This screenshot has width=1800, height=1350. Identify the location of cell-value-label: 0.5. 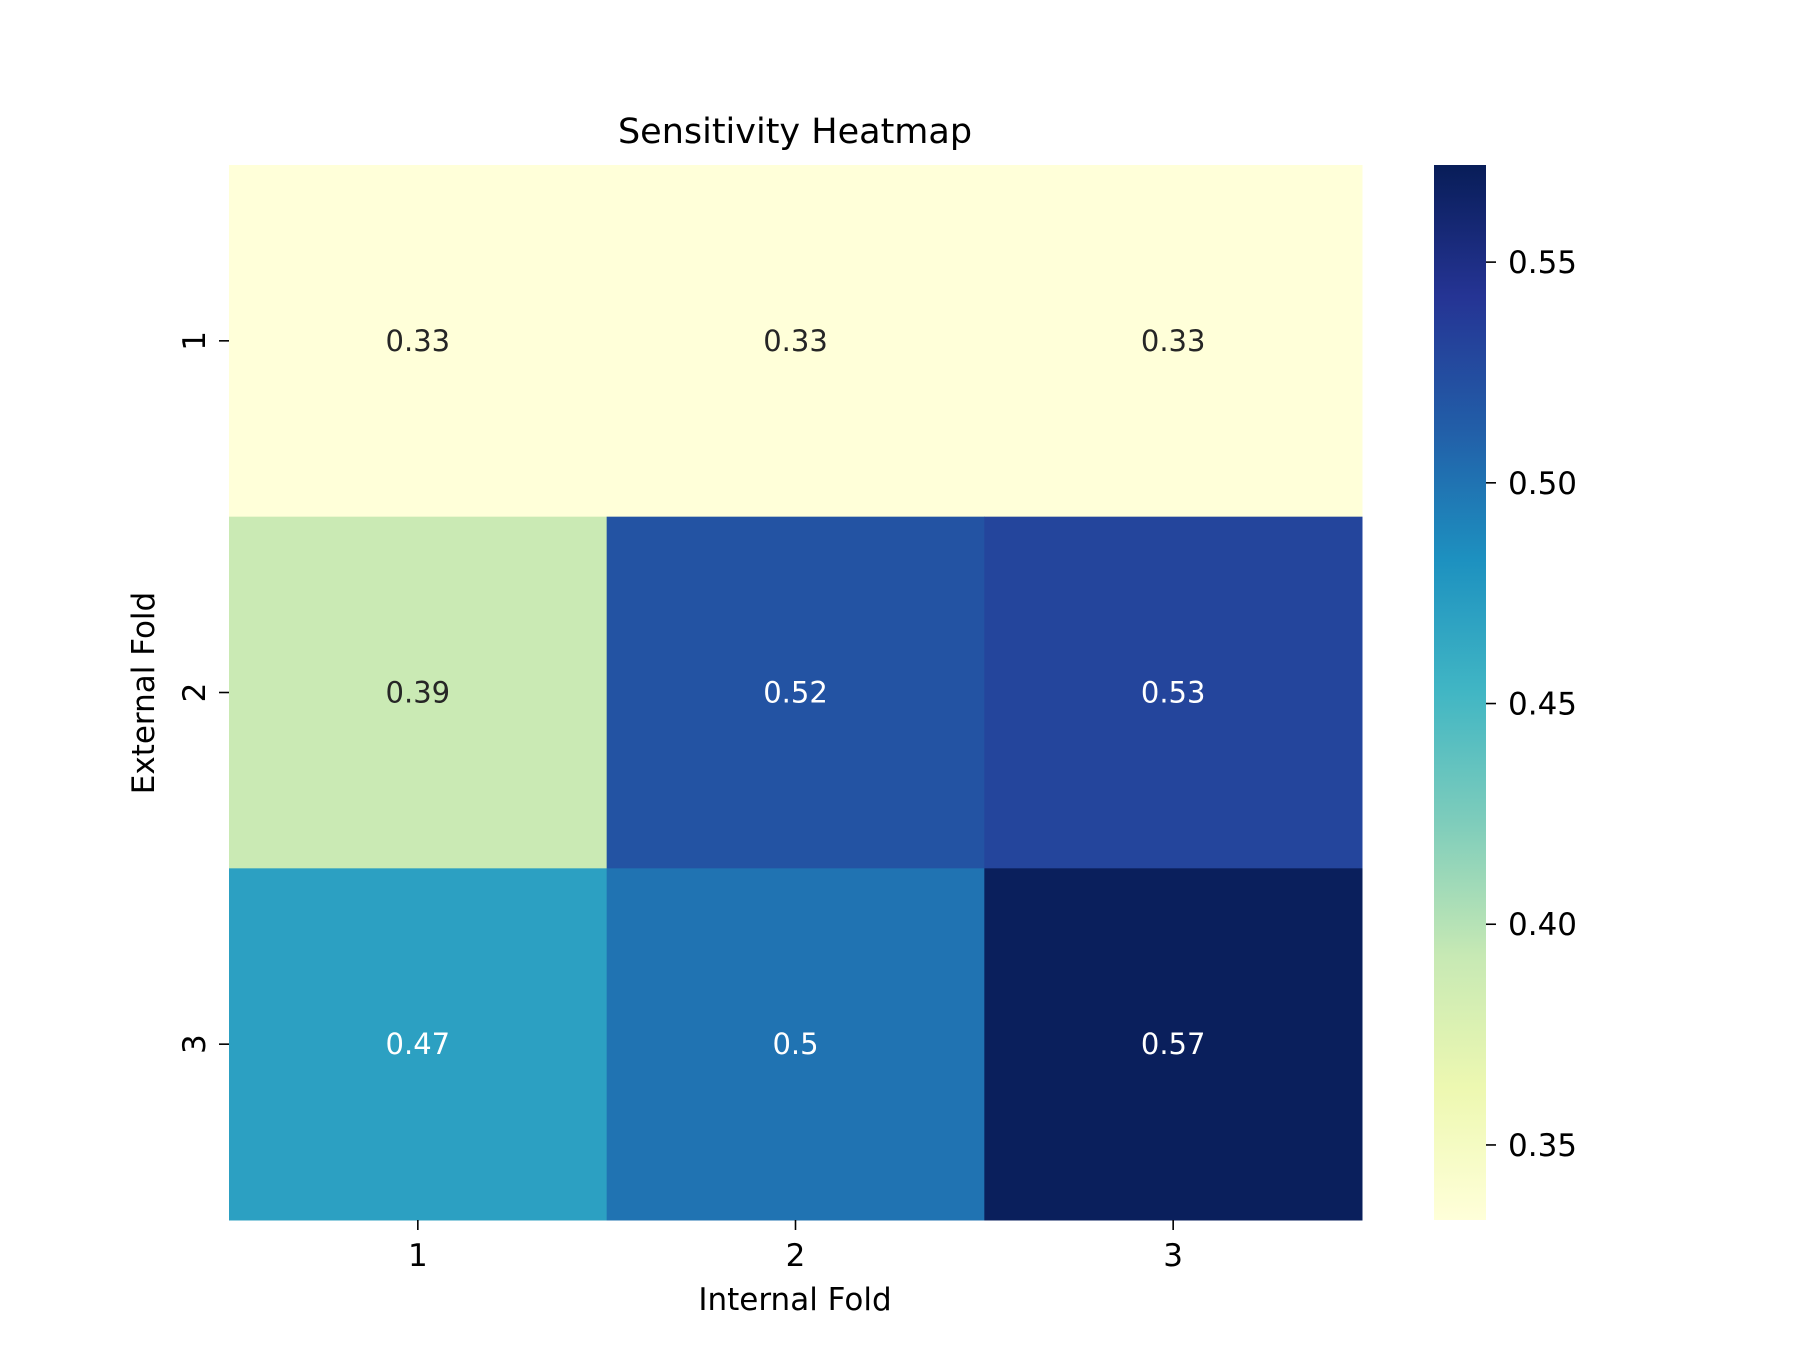
(795, 1044).